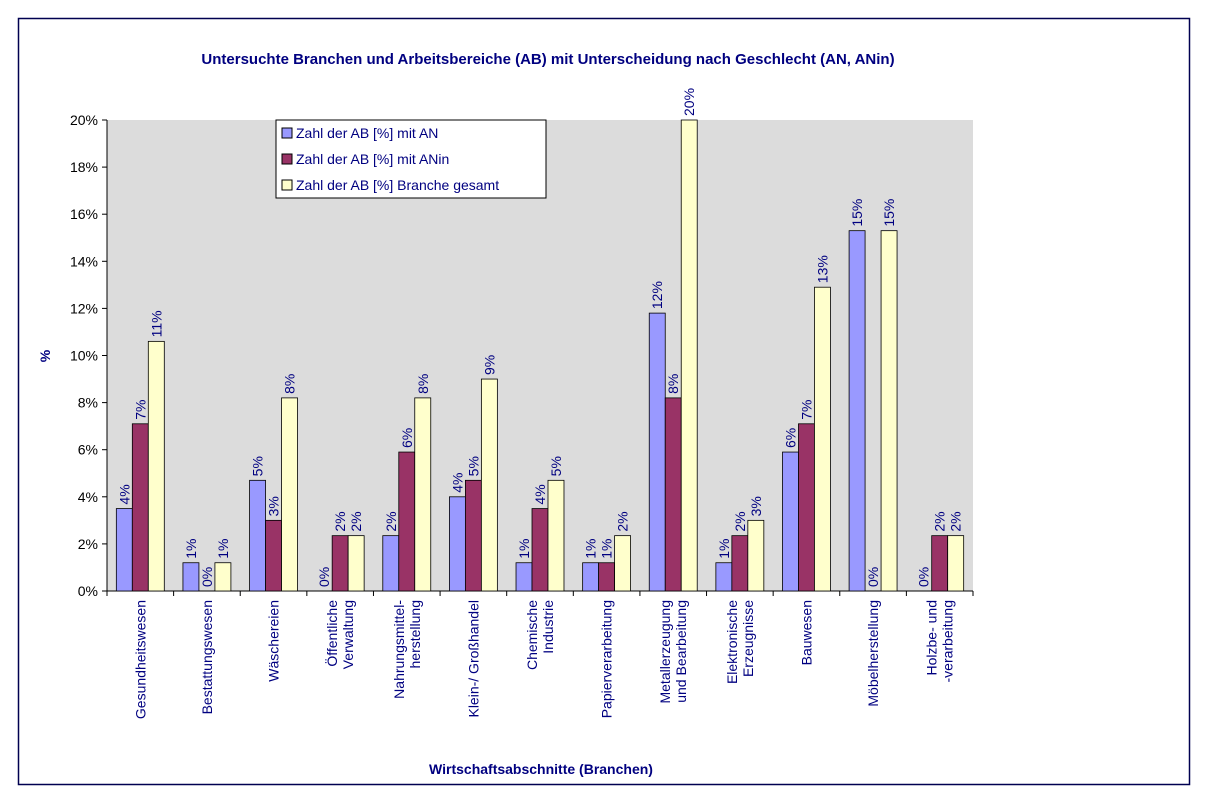 The image size is (1208, 799). I want to click on x-tick-label: Gesundheitswesen, so click(140, 659).